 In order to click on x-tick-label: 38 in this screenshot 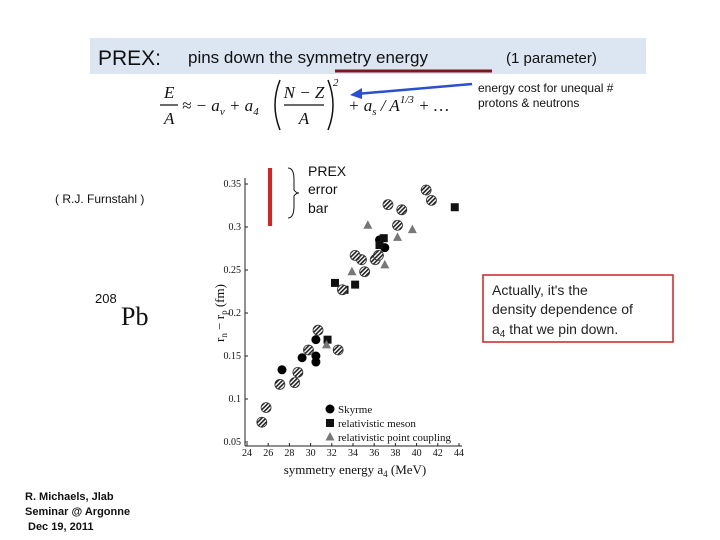, I will do `click(395, 453)`.